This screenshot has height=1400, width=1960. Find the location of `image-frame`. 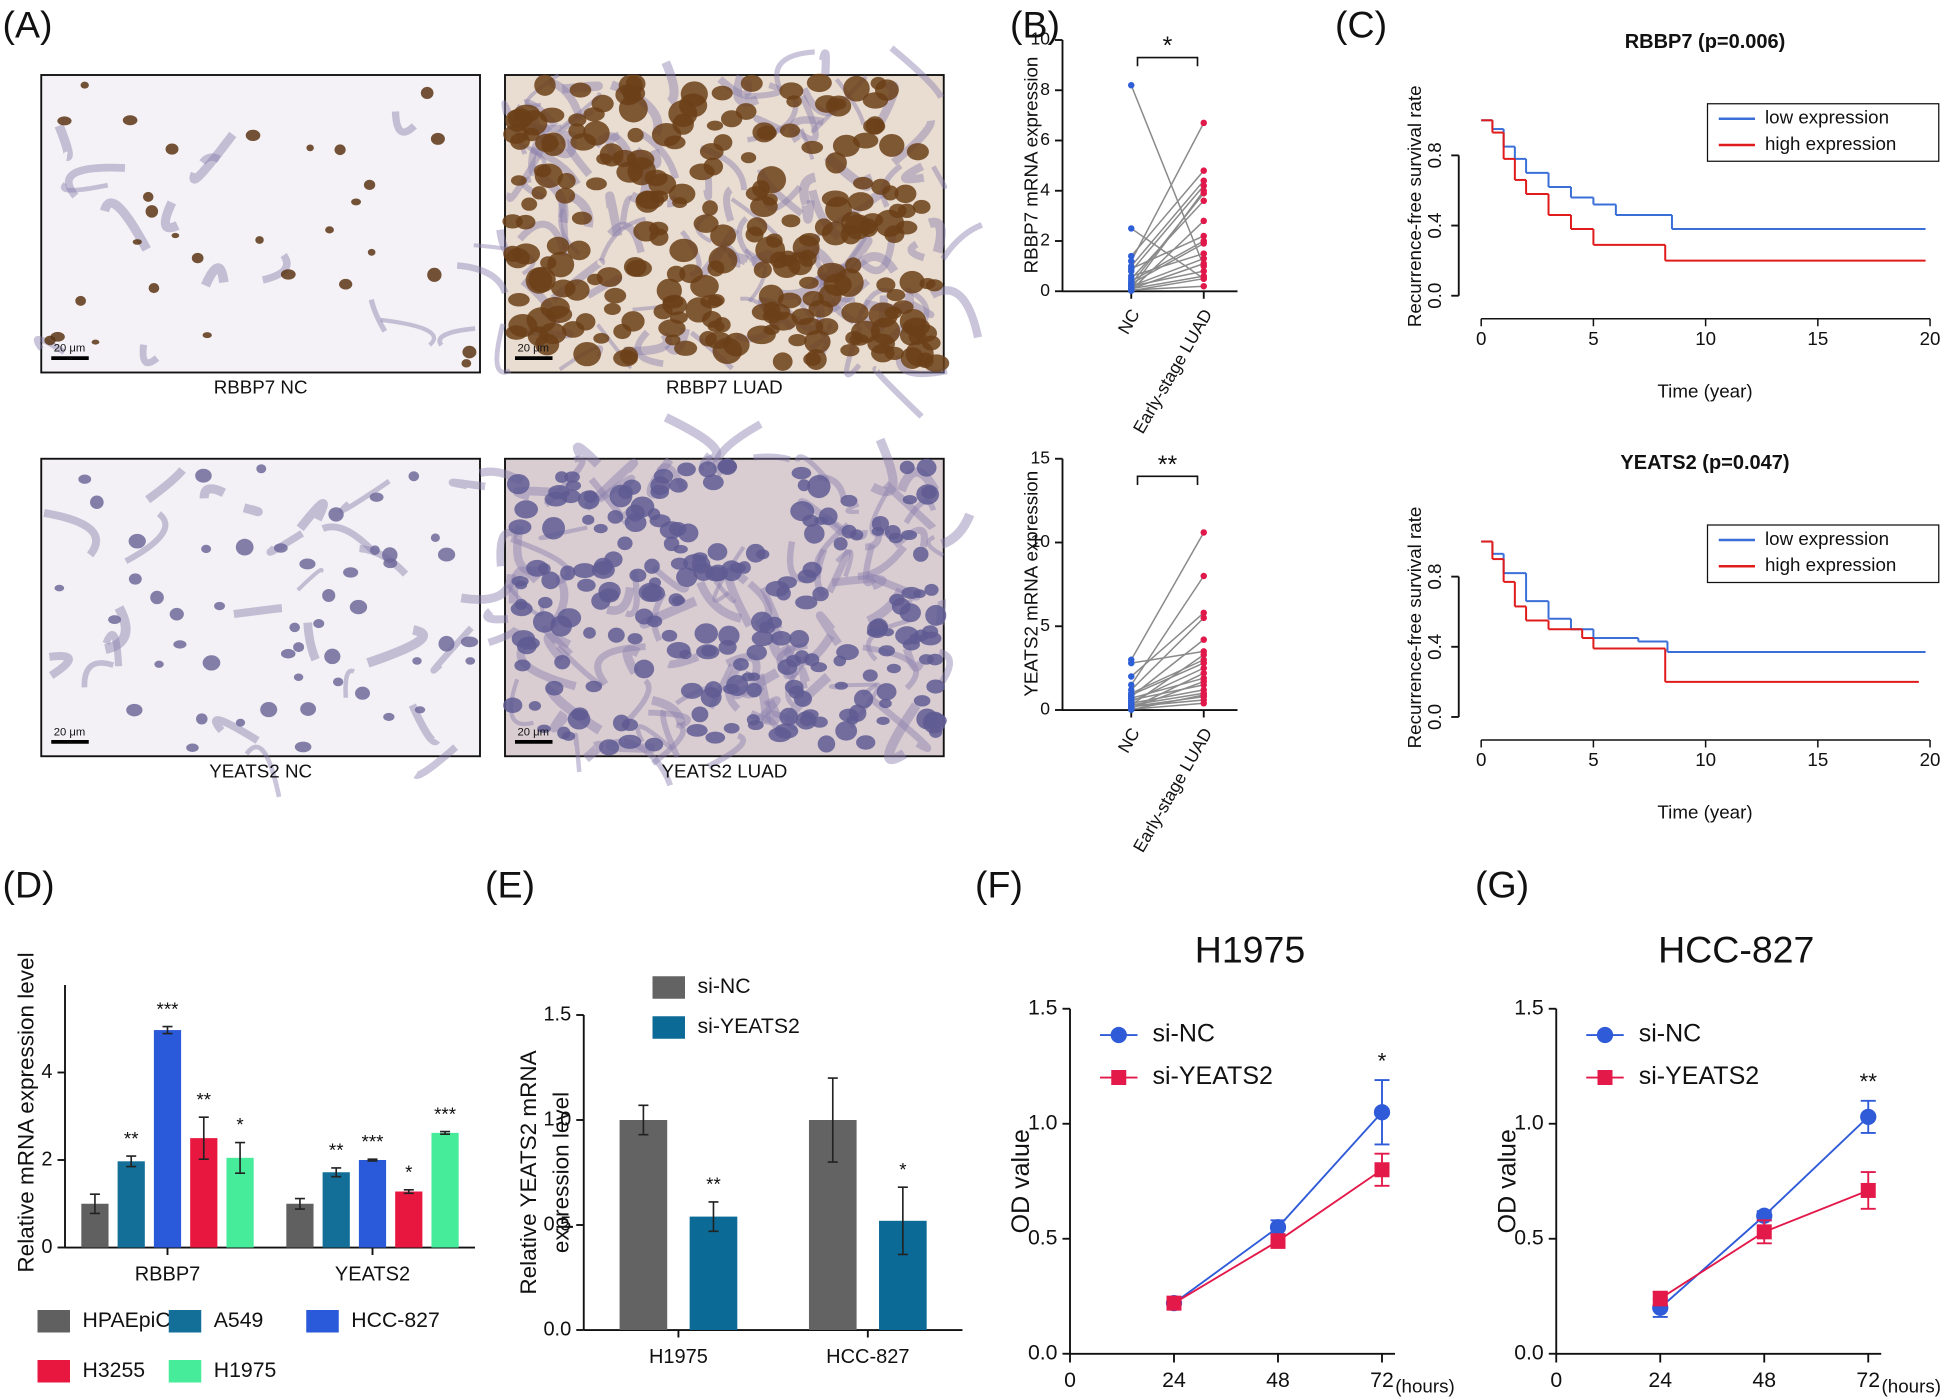

image-frame is located at coordinates (724, 607).